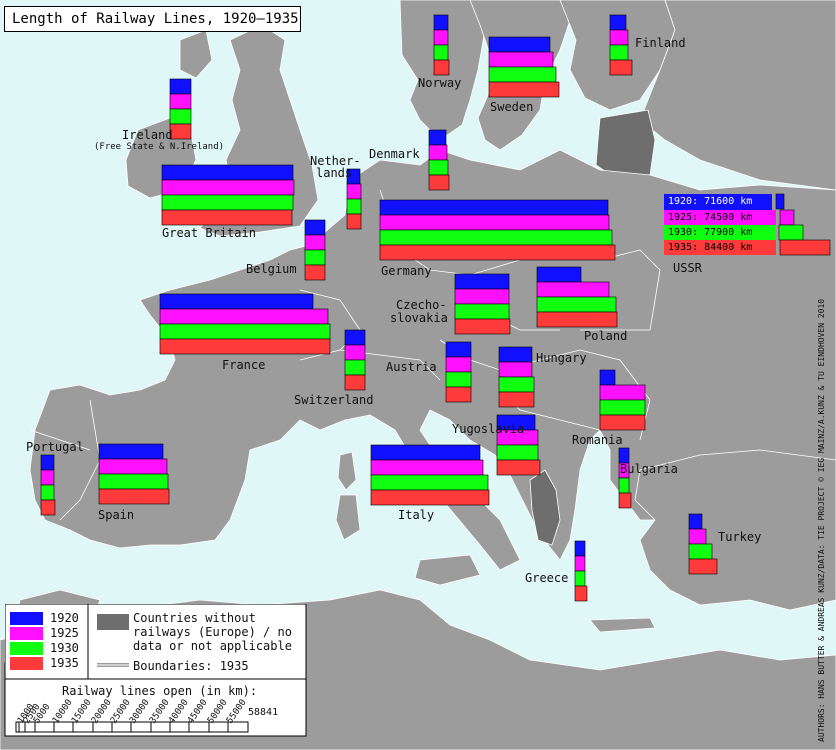  What do you see at coordinates (315, 272) in the screenshot?
I see `bar-belgium-1935` at bounding box center [315, 272].